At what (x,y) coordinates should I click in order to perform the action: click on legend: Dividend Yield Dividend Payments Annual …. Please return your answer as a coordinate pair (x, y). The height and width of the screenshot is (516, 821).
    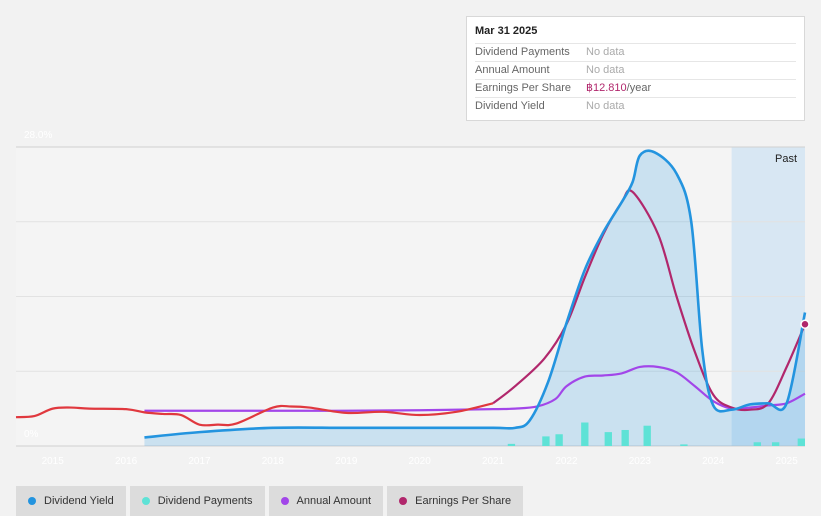
    Looking at the image, I should click on (270, 501).